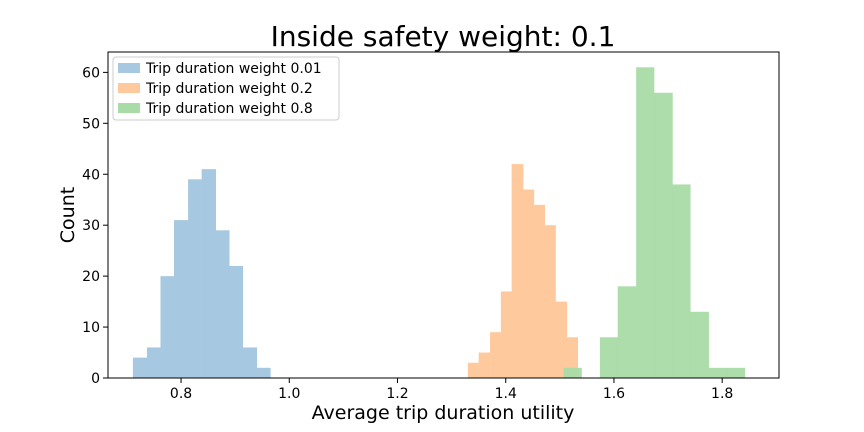 This screenshot has height=432, width=864. What do you see at coordinates (229, 89) in the screenshot?
I see `legend-label: Trip duration weight 0.2` at bounding box center [229, 89].